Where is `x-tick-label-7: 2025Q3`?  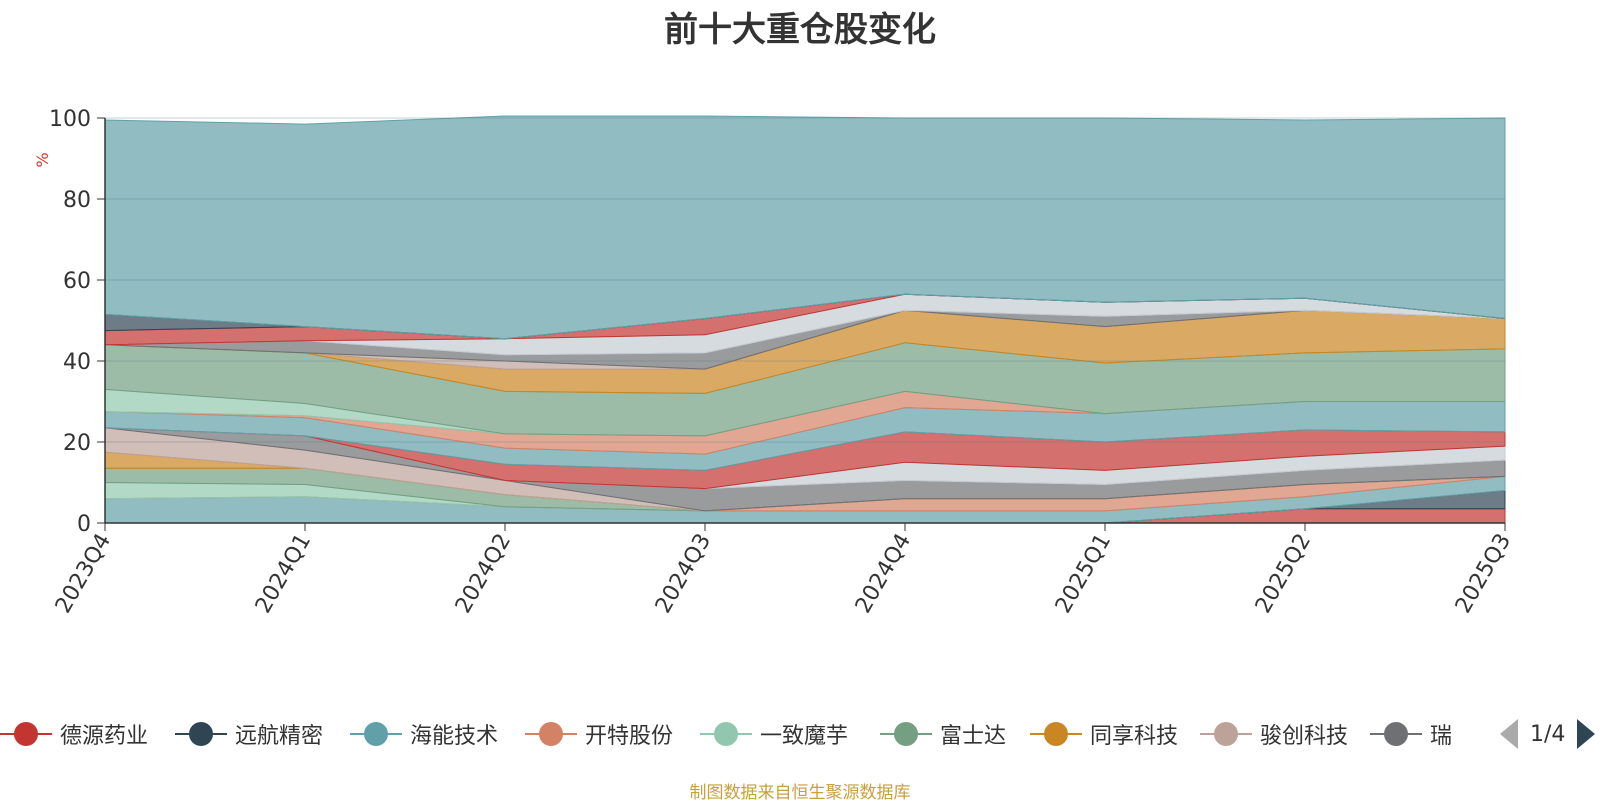 x-tick-label-7: 2025Q3 is located at coordinates (1483, 574).